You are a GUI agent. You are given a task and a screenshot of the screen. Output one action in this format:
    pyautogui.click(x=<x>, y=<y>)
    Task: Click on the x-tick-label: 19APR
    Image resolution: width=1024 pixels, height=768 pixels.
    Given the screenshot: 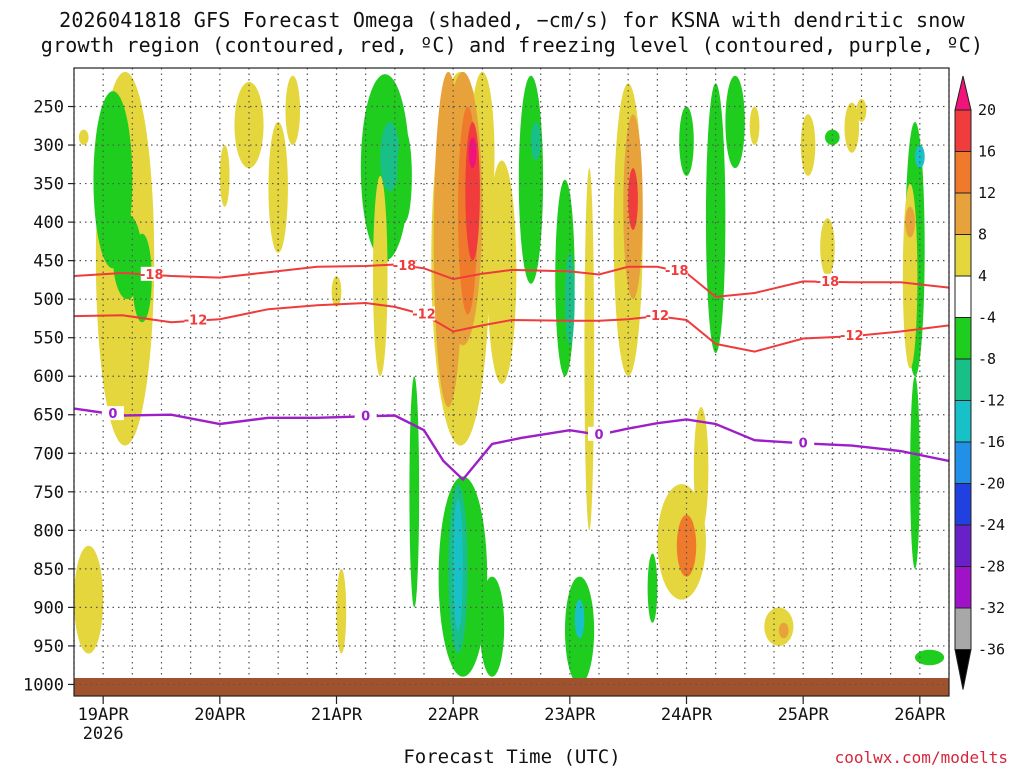 What is the action you would take?
    pyautogui.click(x=104, y=715)
    